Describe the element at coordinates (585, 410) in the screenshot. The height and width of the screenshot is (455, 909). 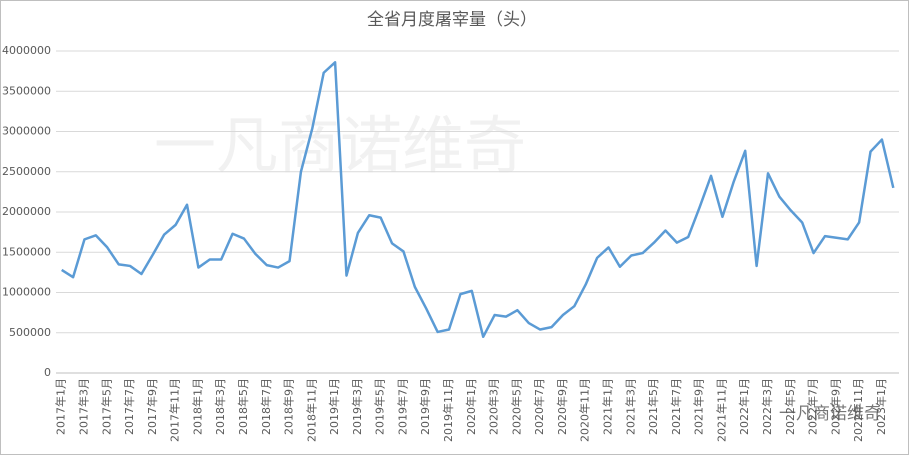
I see `x-tick-label: 2020年11月` at that location.